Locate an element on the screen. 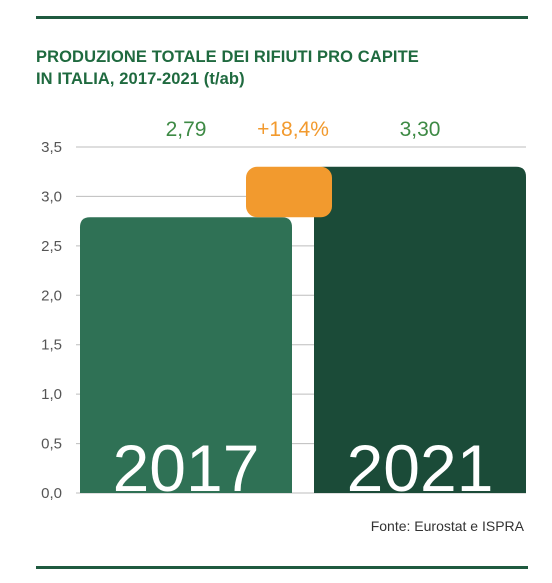 This screenshot has height=583, width=552. category-label-2021: 2021 is located at coordinates (420, 468).